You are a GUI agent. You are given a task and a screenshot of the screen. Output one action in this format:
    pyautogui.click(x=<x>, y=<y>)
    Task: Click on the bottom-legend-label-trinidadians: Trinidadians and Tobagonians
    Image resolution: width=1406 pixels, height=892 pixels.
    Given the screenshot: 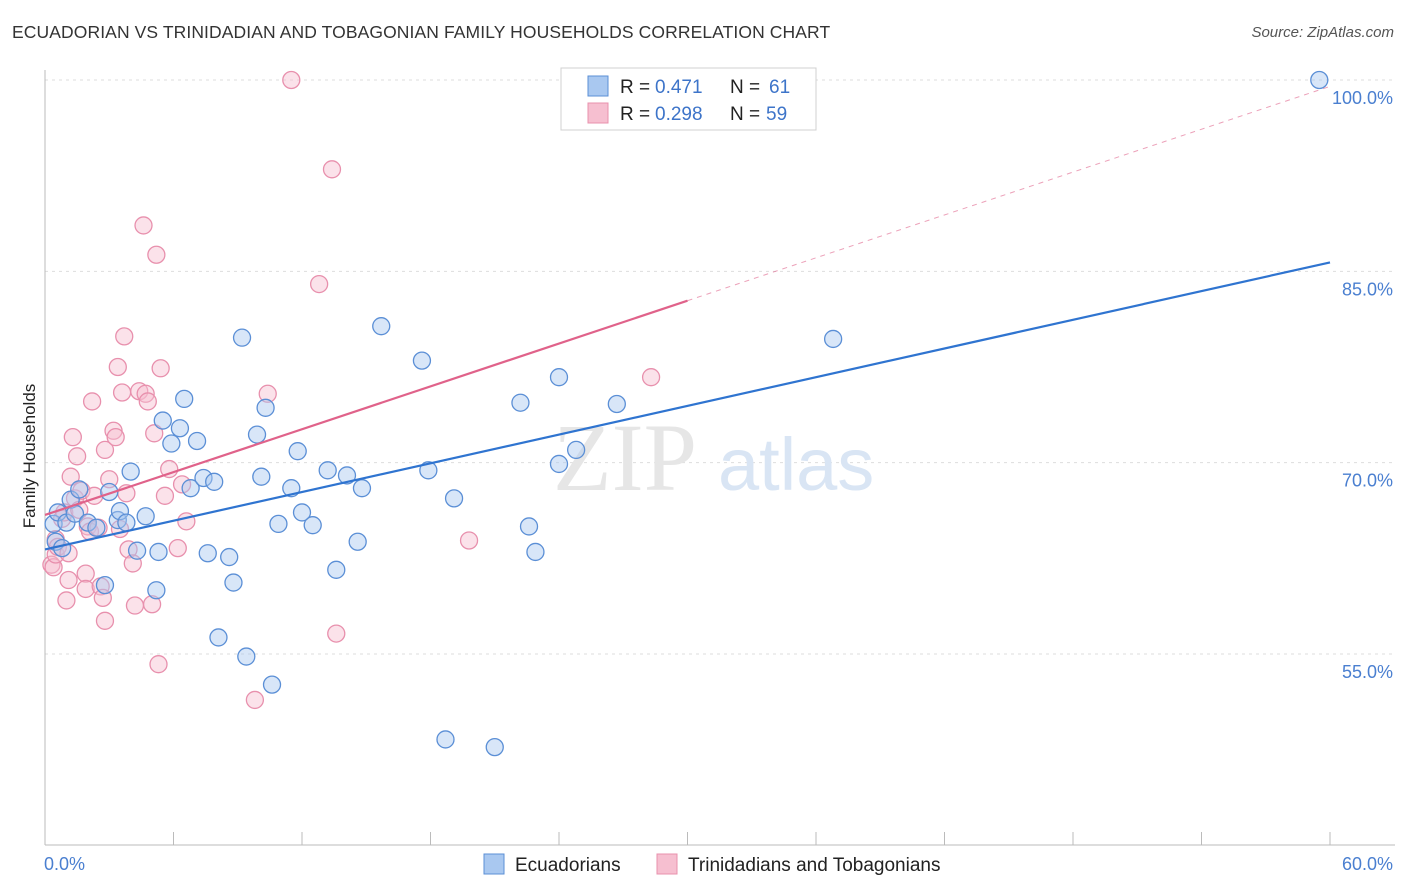 What is the action you would take?
    pyautogui.click(x=814, y=865)
    